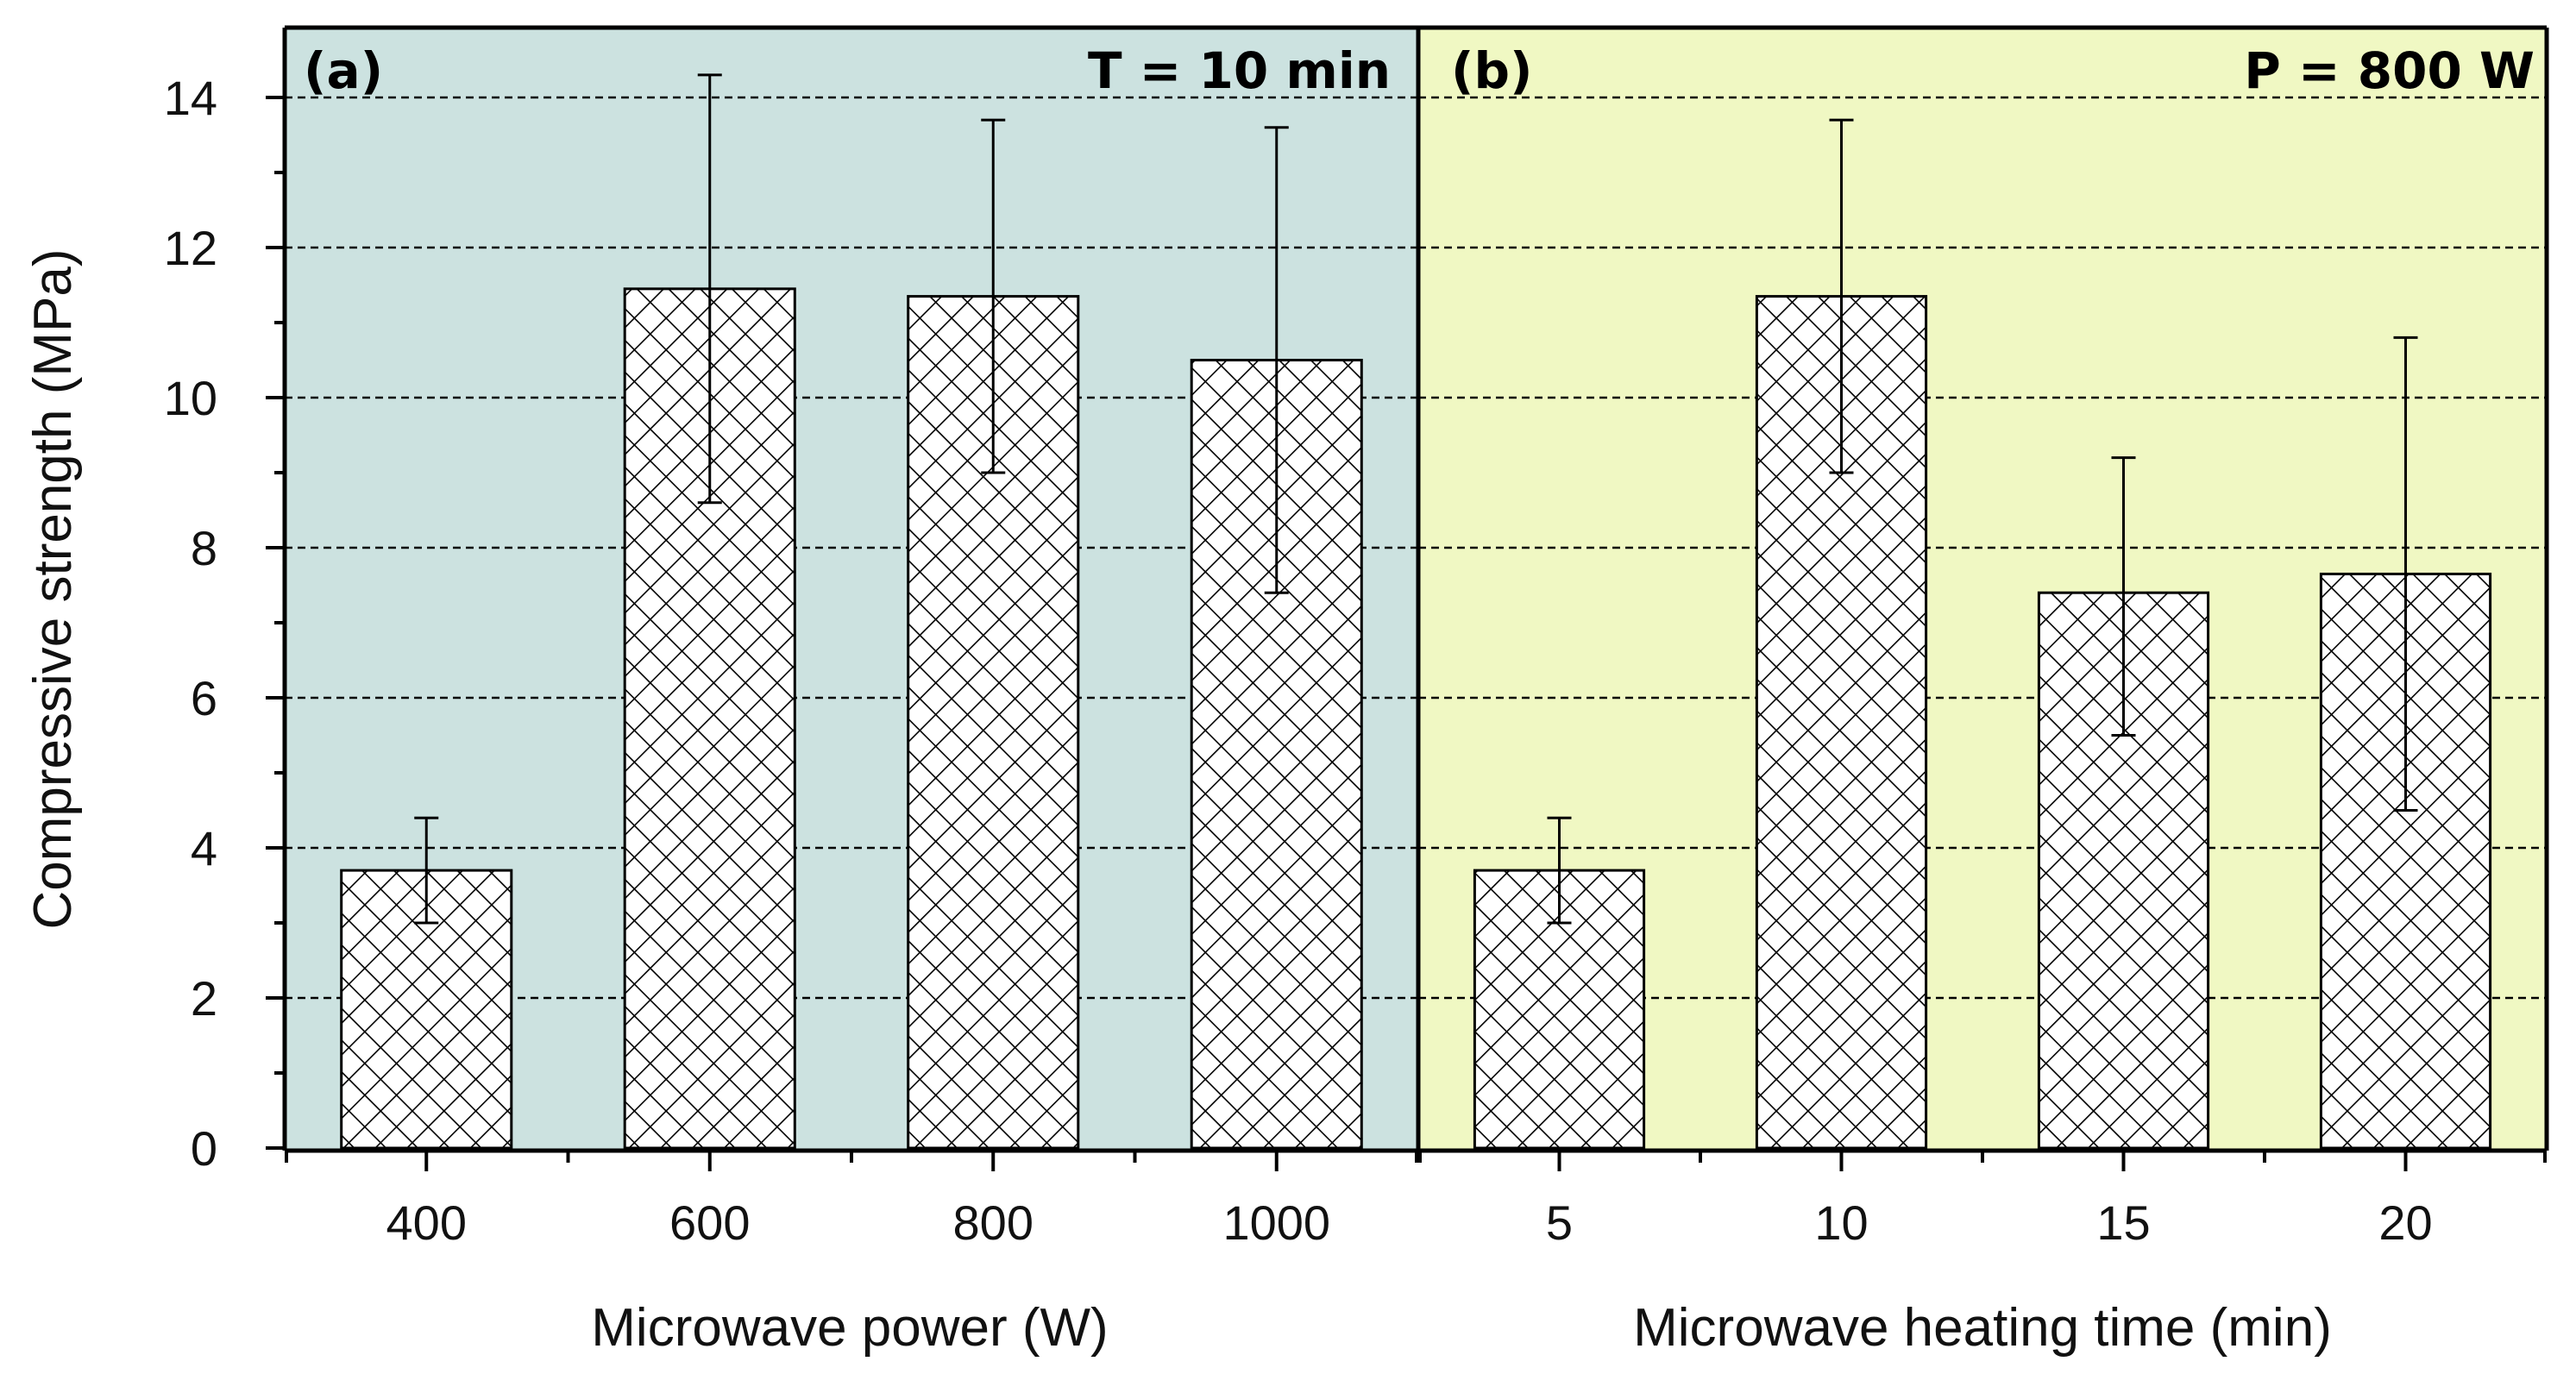 The image size is (2576, 1374). Describe the element at coordinates (2389, 71) in the screenshot. I see `panel-b-annotation: P = 800 W` at that location.